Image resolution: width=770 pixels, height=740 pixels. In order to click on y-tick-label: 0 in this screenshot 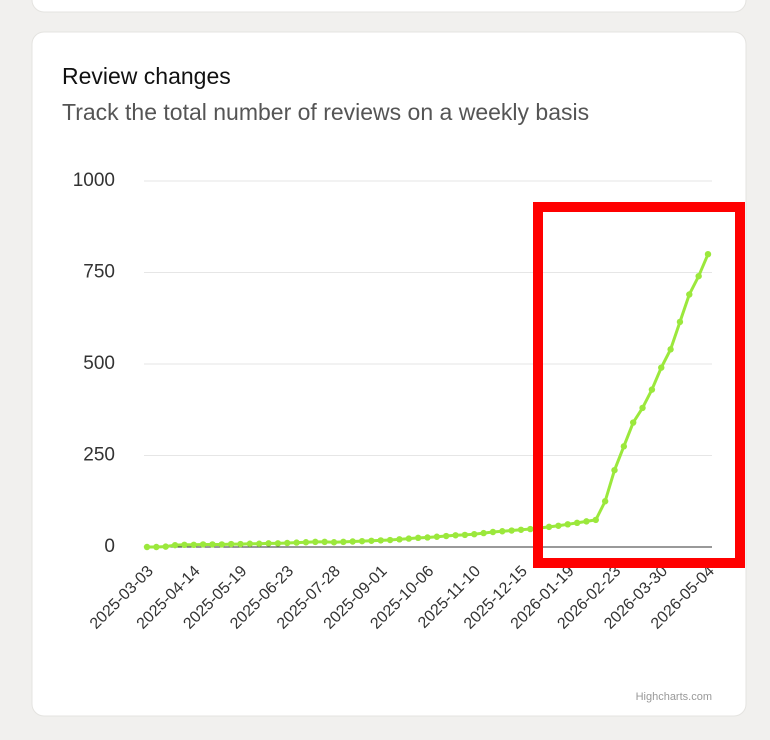, I will do `click(109, 546)`.